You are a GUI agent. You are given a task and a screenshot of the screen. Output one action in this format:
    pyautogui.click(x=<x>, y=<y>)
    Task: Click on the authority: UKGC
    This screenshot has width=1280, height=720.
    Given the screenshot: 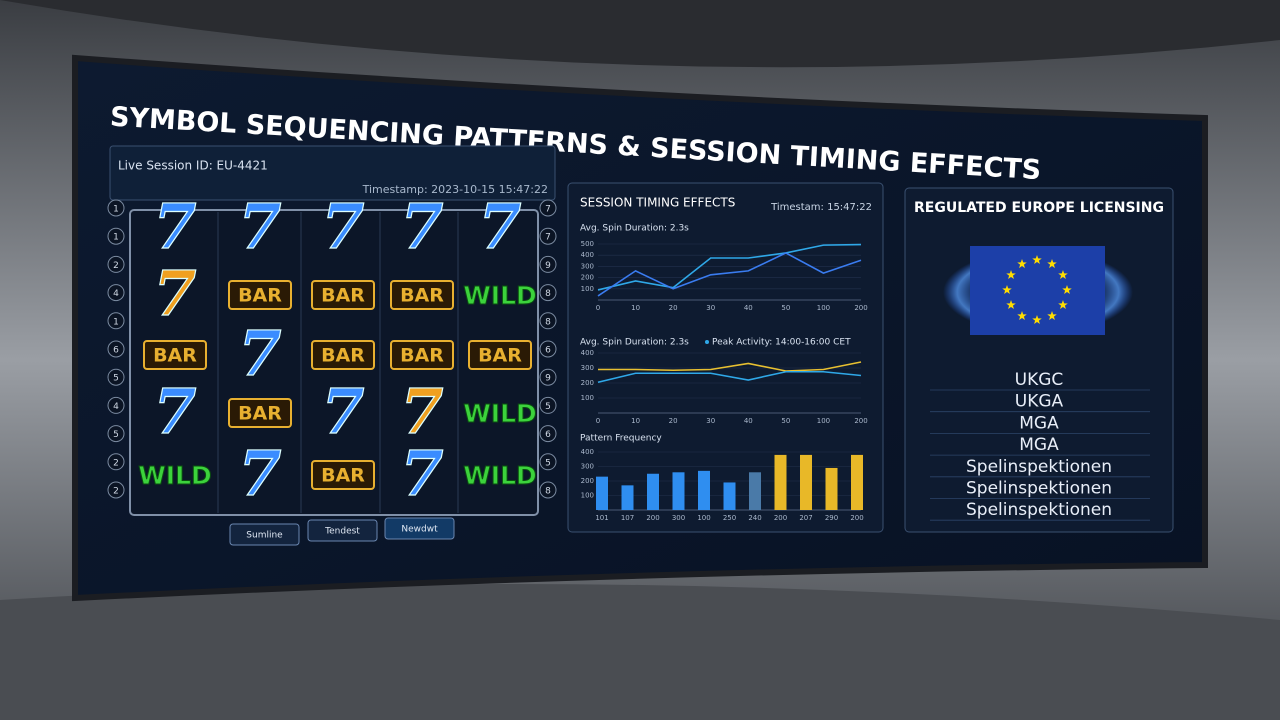 What is the action you would take?
    pyautogui.click(x=1039, y=380)
    